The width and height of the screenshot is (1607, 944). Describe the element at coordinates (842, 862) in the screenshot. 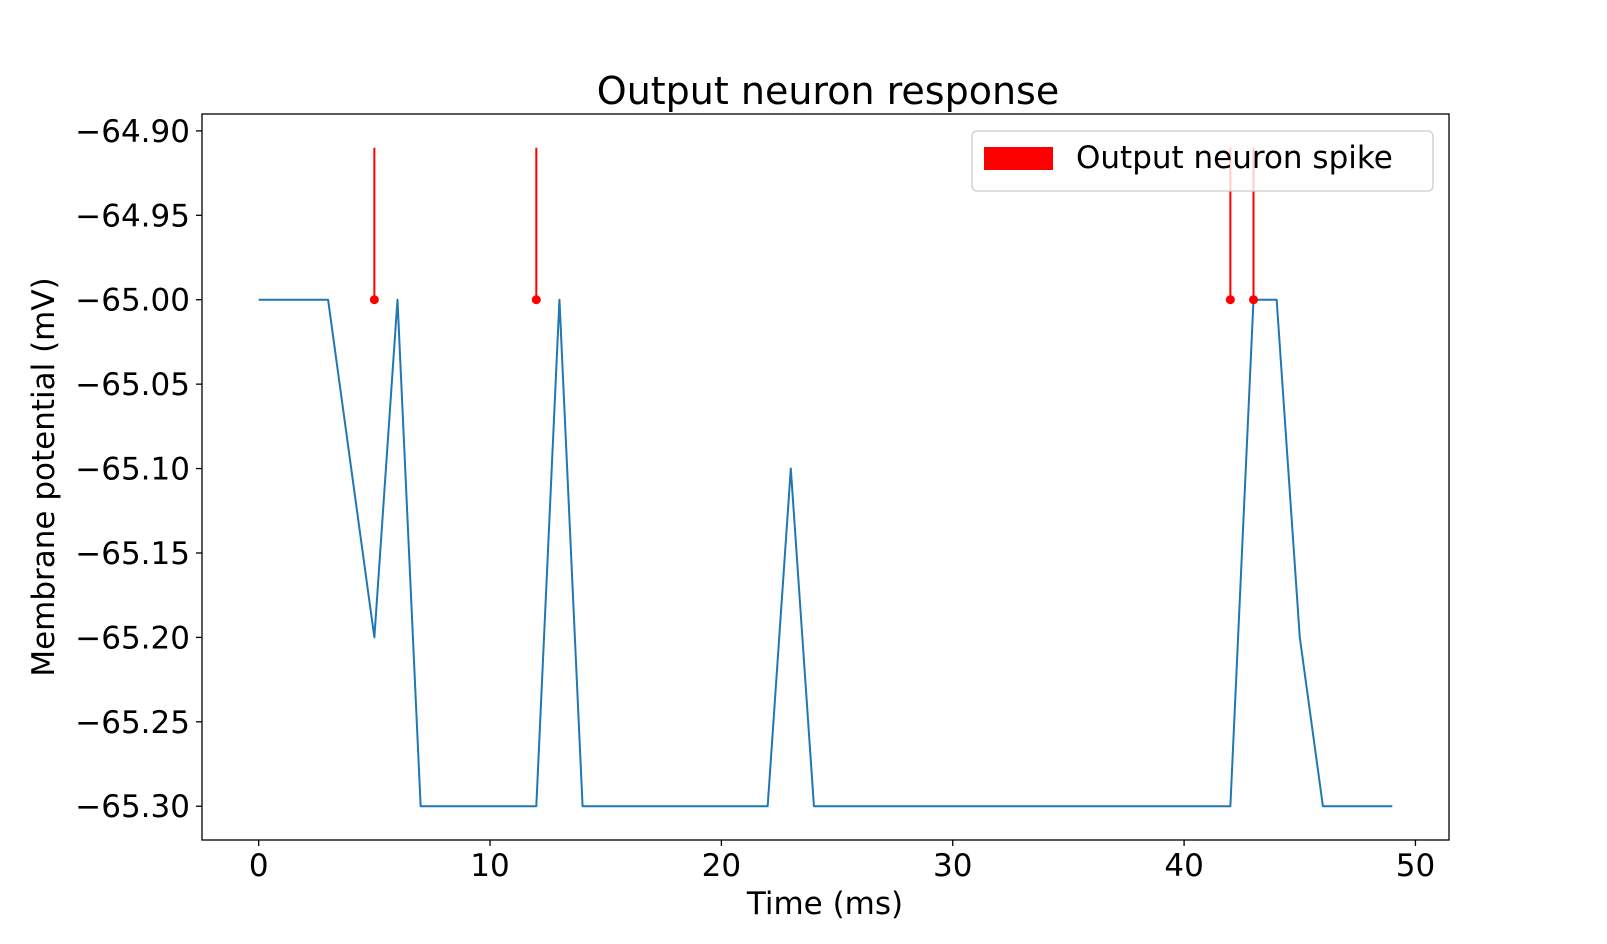

I see `x-axis: 0 10 20 30 40 50` at that location.